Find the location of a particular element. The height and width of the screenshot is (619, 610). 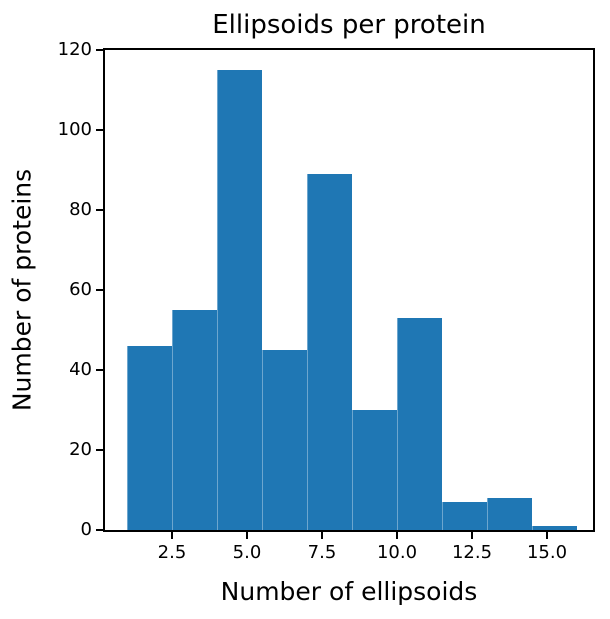

y-tick-label: 80 is located at coordinates (80, 209).